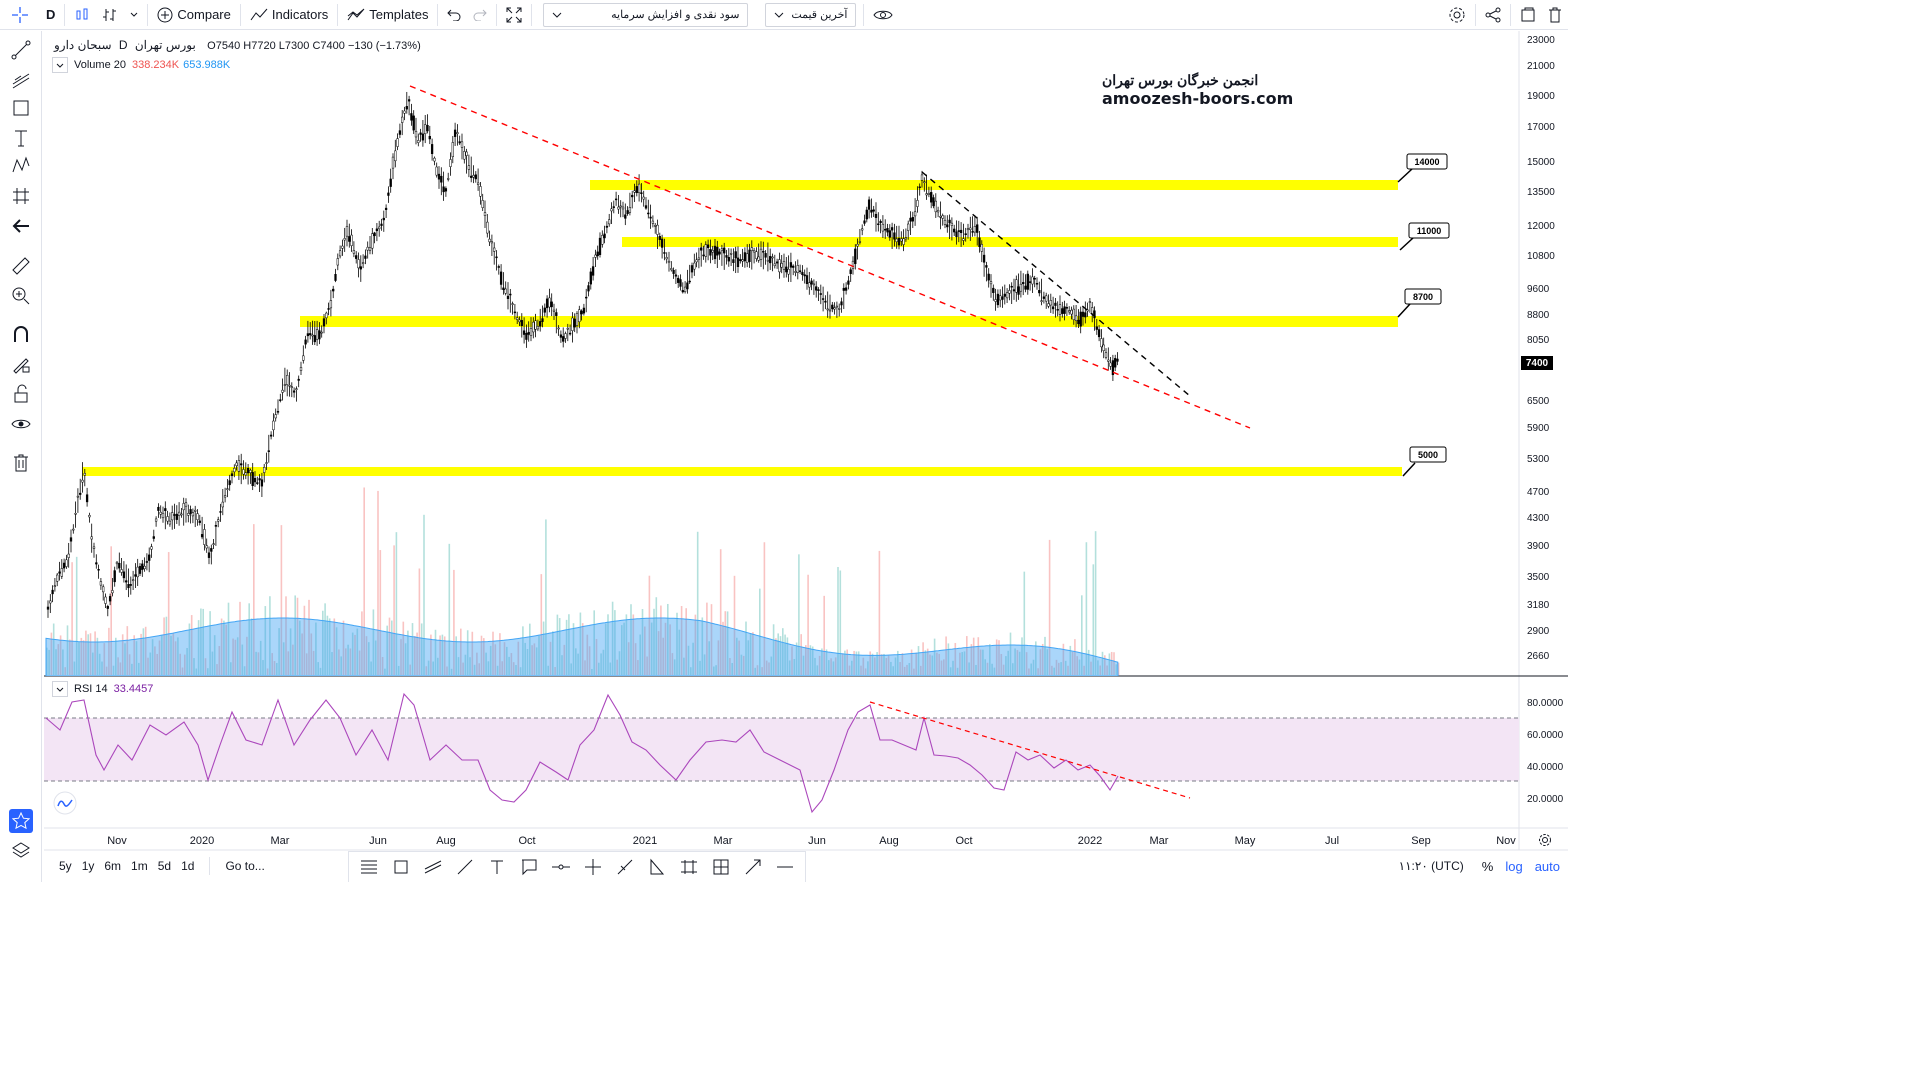 The width and height of the screenshot is (1920, 1080). What do you see at coordinates (21, 334) in the screenshot?
I see `magnet-icon` at bounding box center [21, 334].